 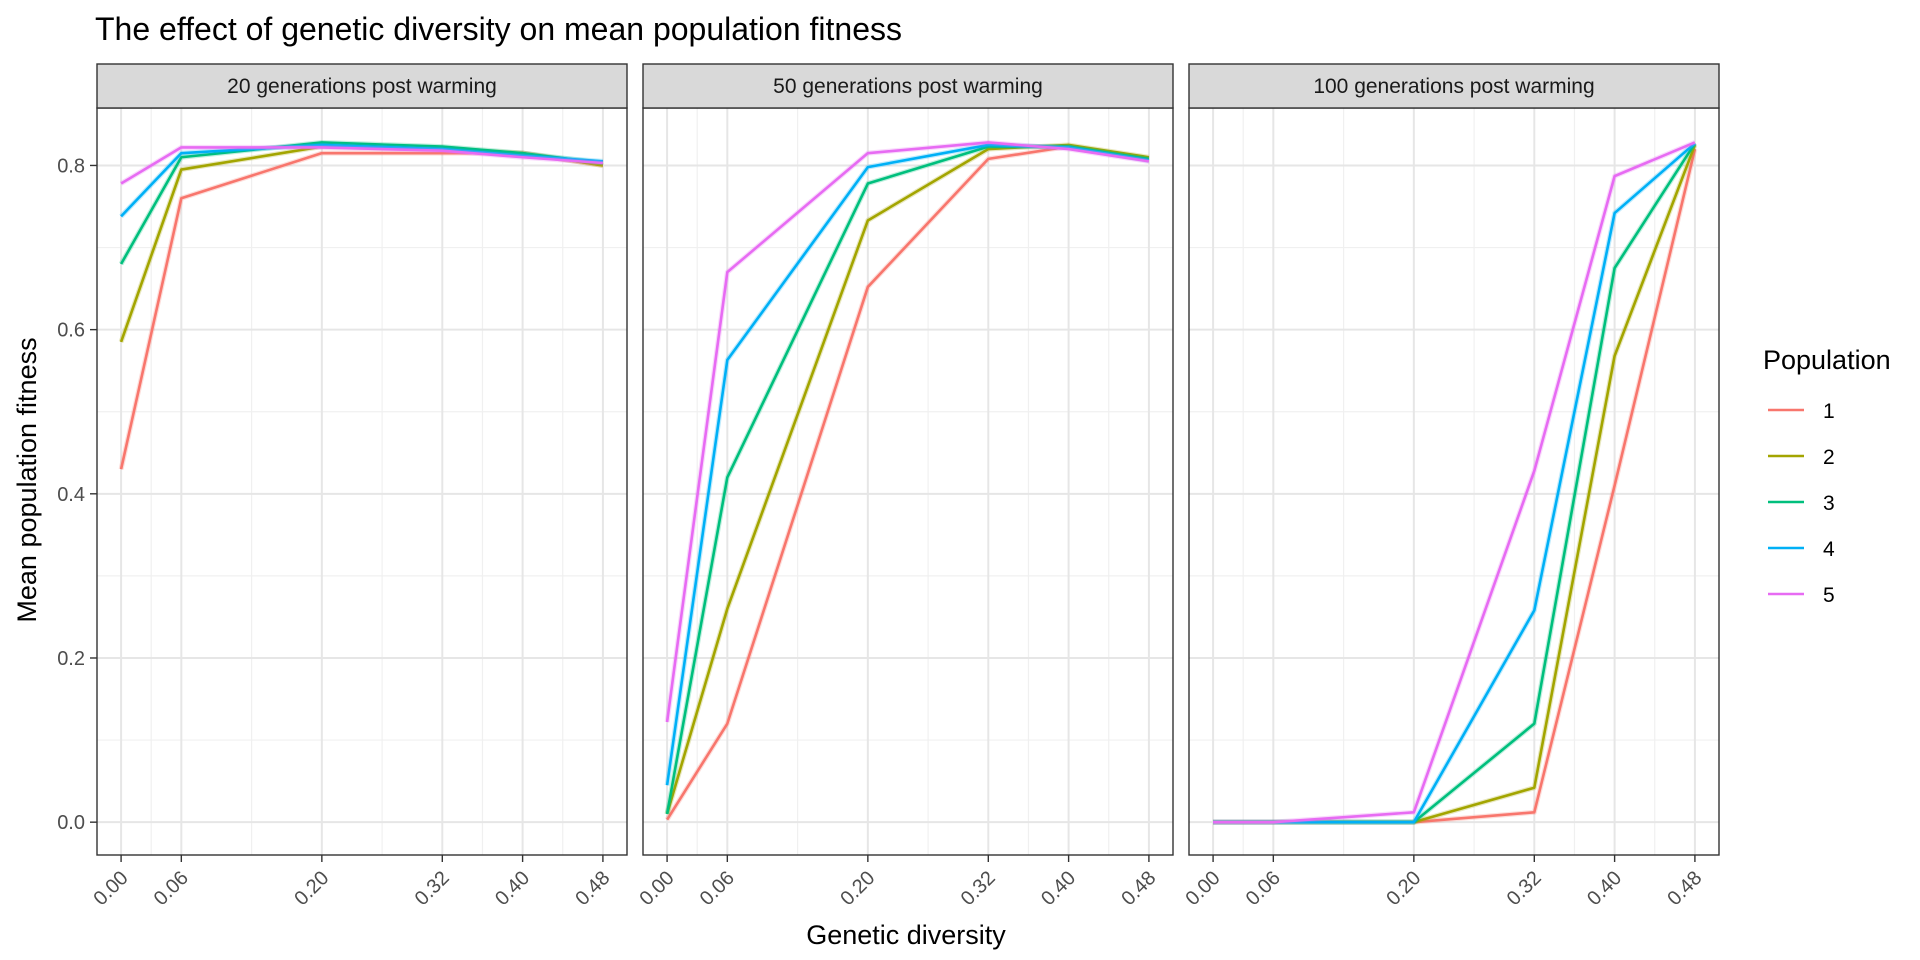 I want to click on legend-label-1: 1, so click(x=1829, y=411).